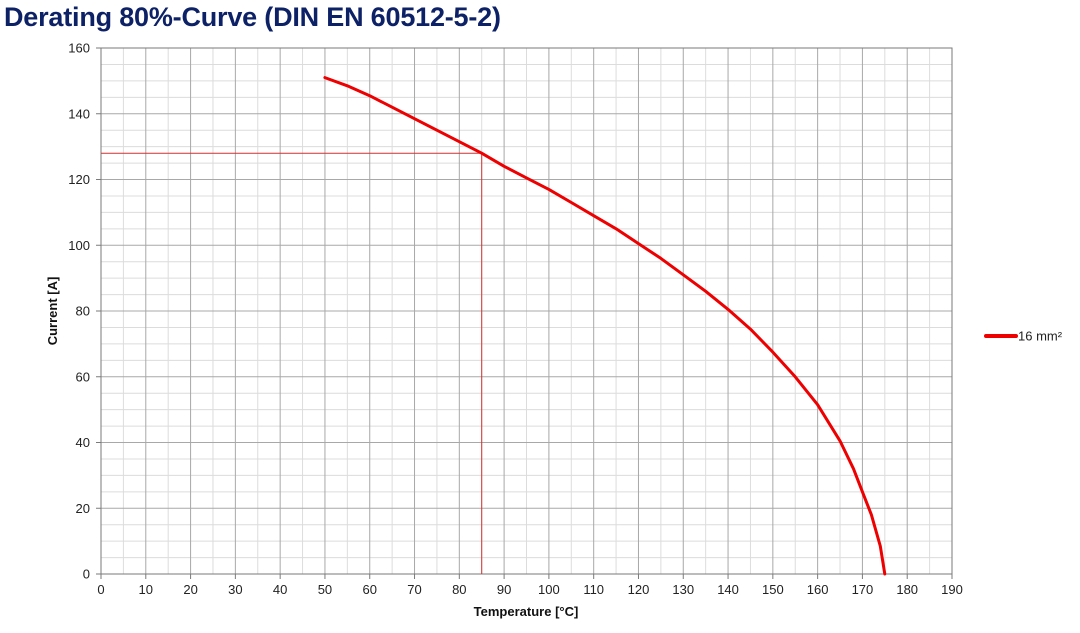  I want to click on x-tick-label: 110, so click(593, 589).